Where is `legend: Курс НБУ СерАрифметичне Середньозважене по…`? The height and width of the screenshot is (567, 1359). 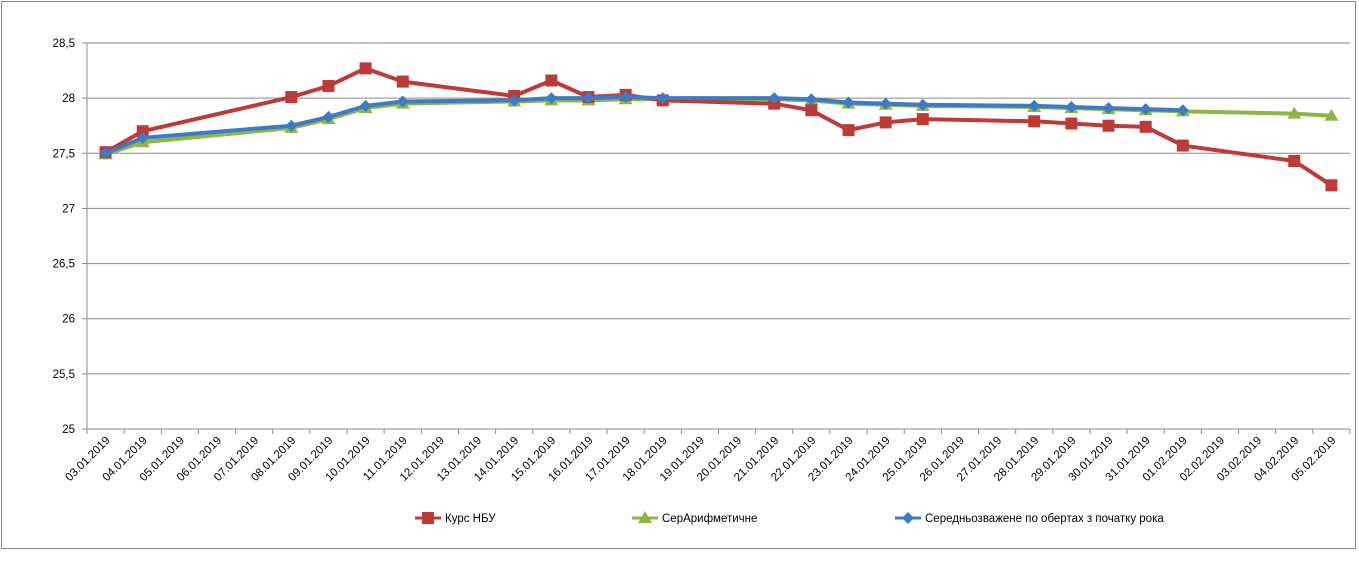
legend: Курс НБУ СерАрифметичне Середньозважене по… is located at coordinates (789, 518).